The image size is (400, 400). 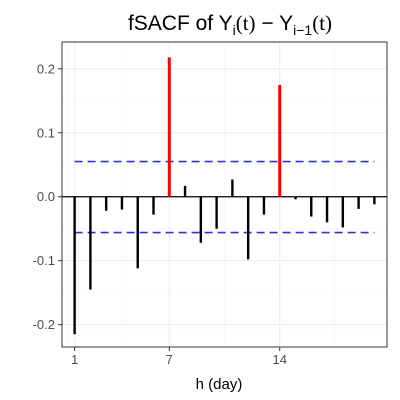 What do you see at coordinates (234, 30) in the screenshot?
I see `chart-title-sub-i: i` at bounding box center [234, 30].